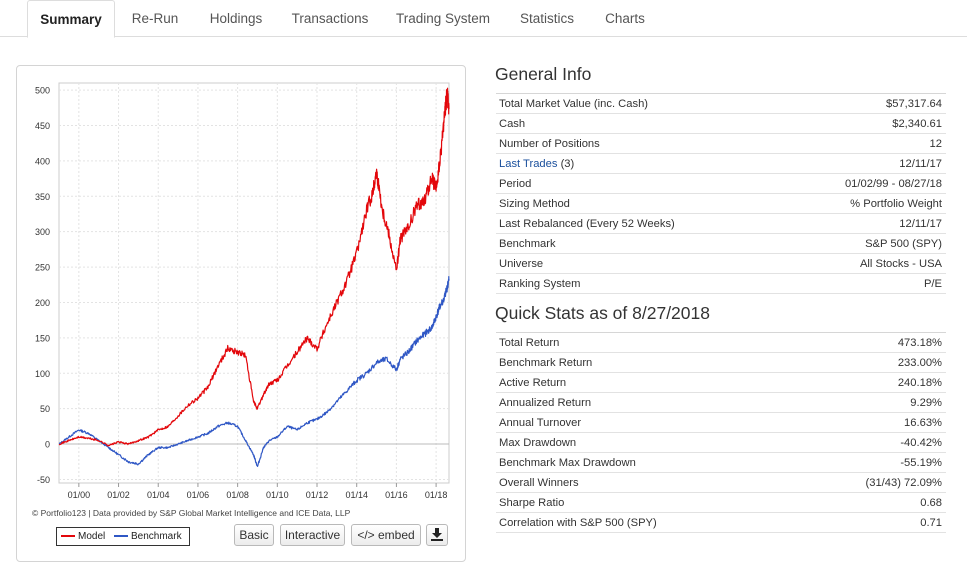  I want to click on x-tick-label: 01/04, so click(158, 495).